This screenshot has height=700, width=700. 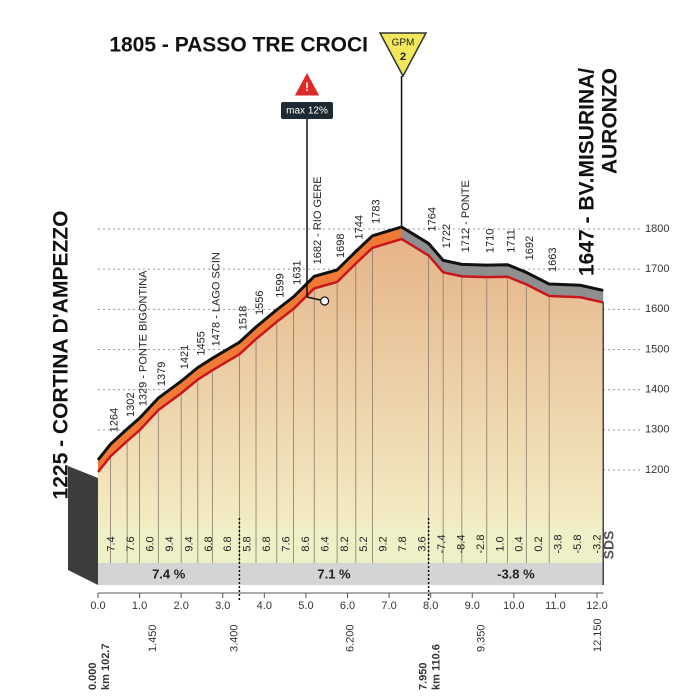 What do you see at coordinates (153, 638) in the screenshot?
I see `distance-label: 1.450` at bounding box center [153, 638].